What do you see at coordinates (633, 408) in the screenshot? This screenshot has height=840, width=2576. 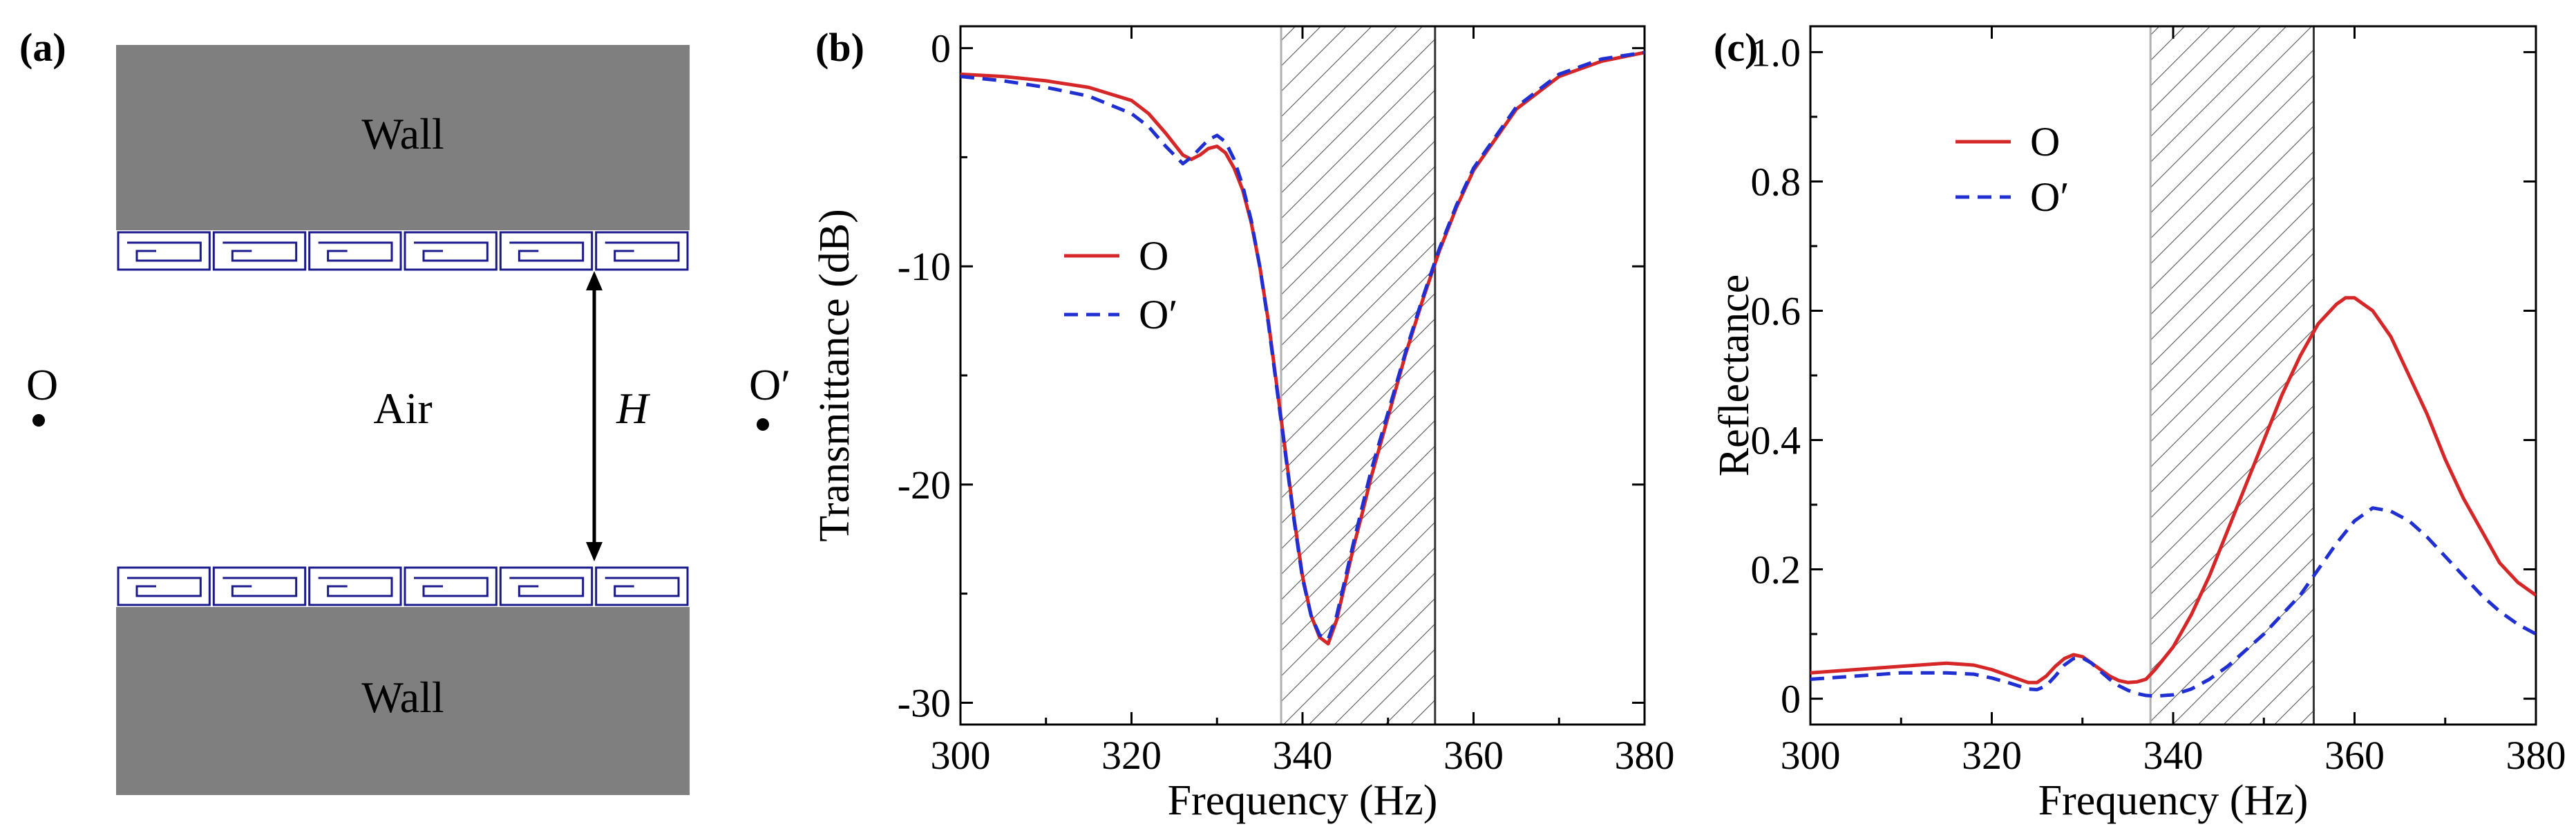 I see `gap-label: H` at bounding box center [633, 408].